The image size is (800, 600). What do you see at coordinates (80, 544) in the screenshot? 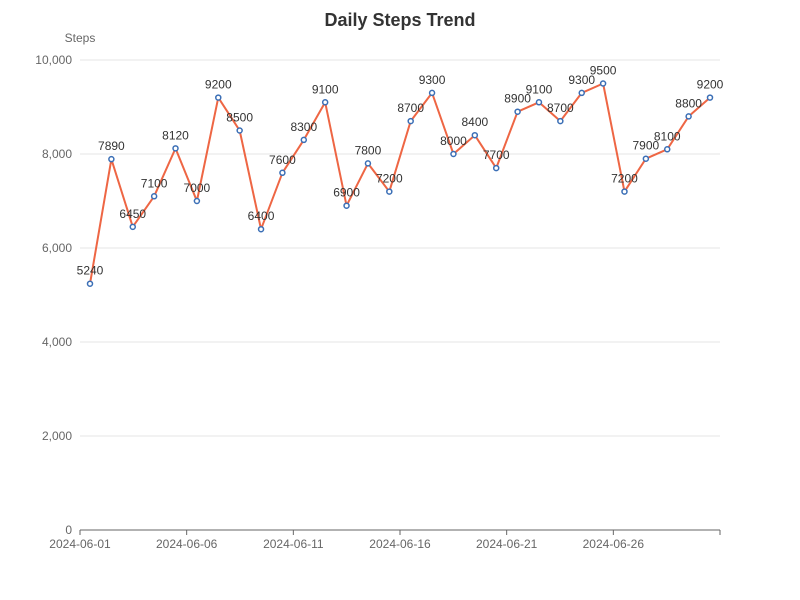
I see `x-tick-label: 2024-06-01` at bounding box center [80, 544].